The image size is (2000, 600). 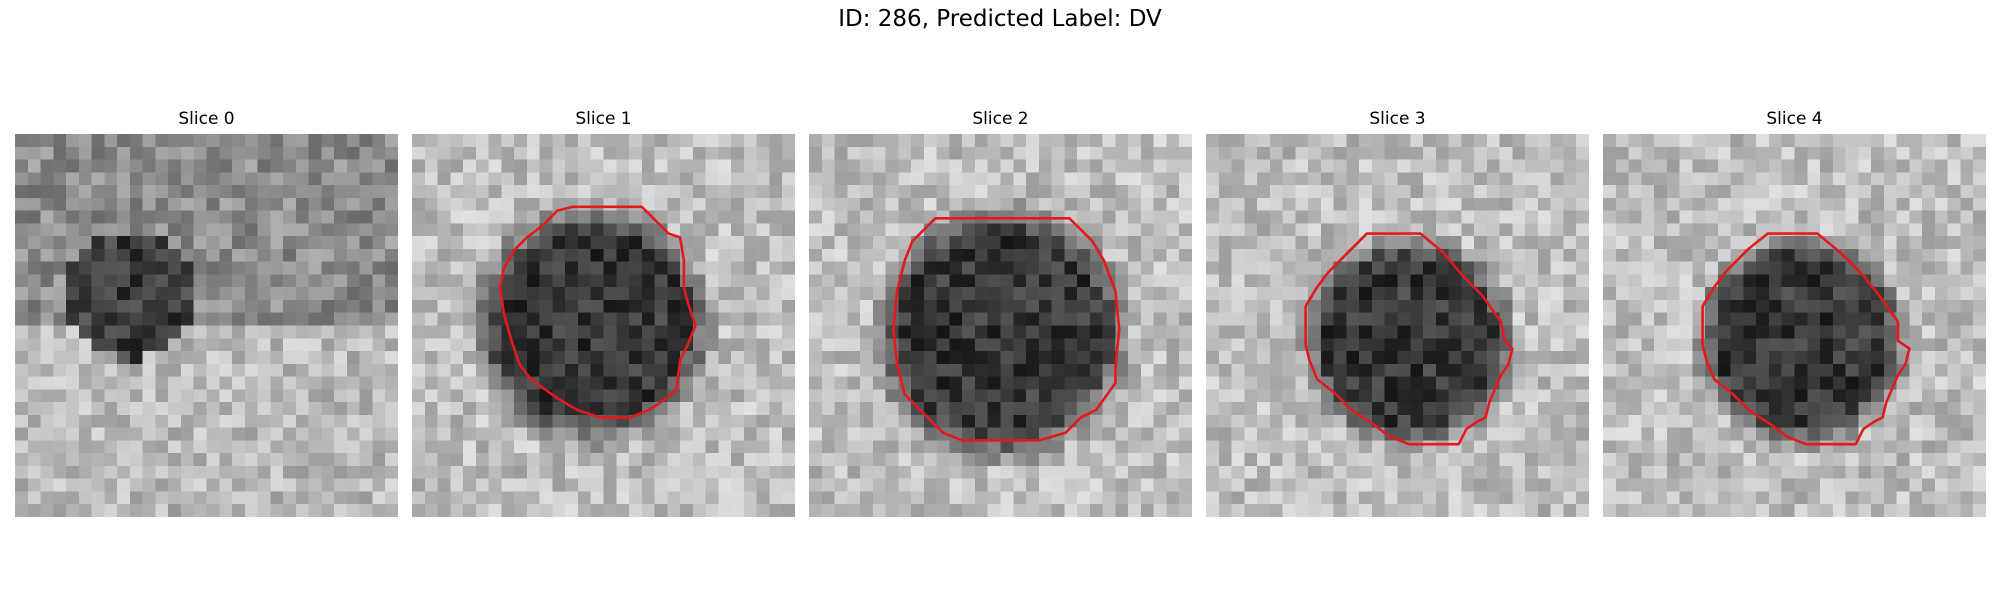 What do you see at coordinates (603, 119) in the screenshot?
I see `slice-title: Slice 1` at bounding box center [603, 119].